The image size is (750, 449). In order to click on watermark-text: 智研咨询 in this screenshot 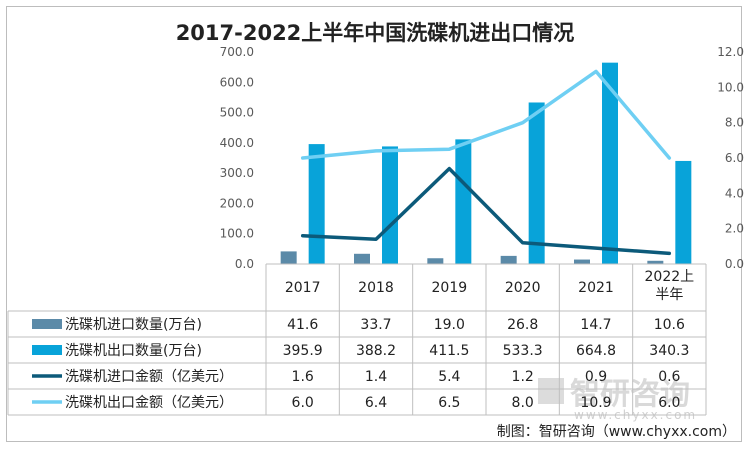, I will do `click(630, 394)`.